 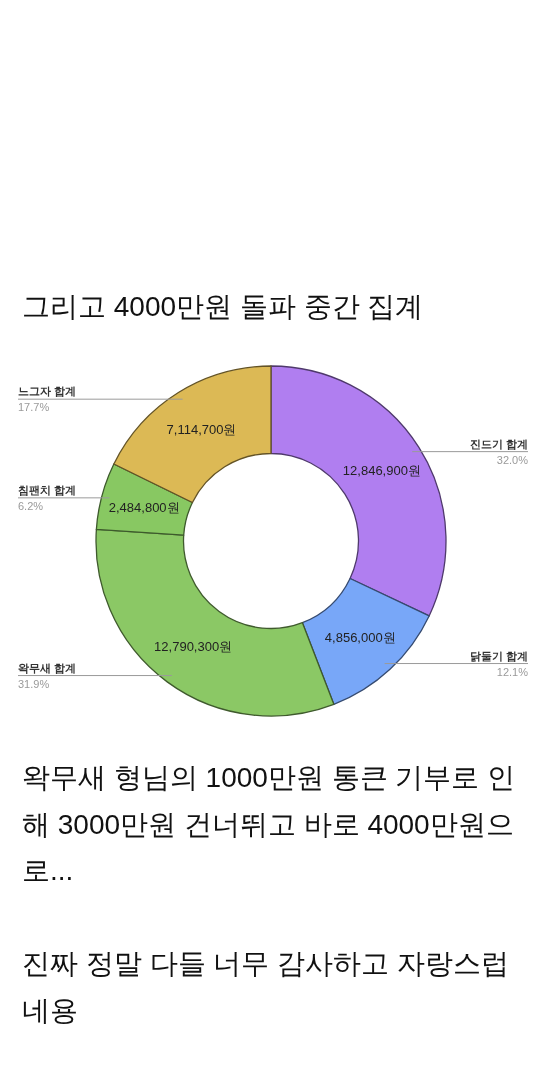 I want to click on text: 진짜 정말 다들 너무 감사하고 자랑스럽네용, so click(x=266, y=987).